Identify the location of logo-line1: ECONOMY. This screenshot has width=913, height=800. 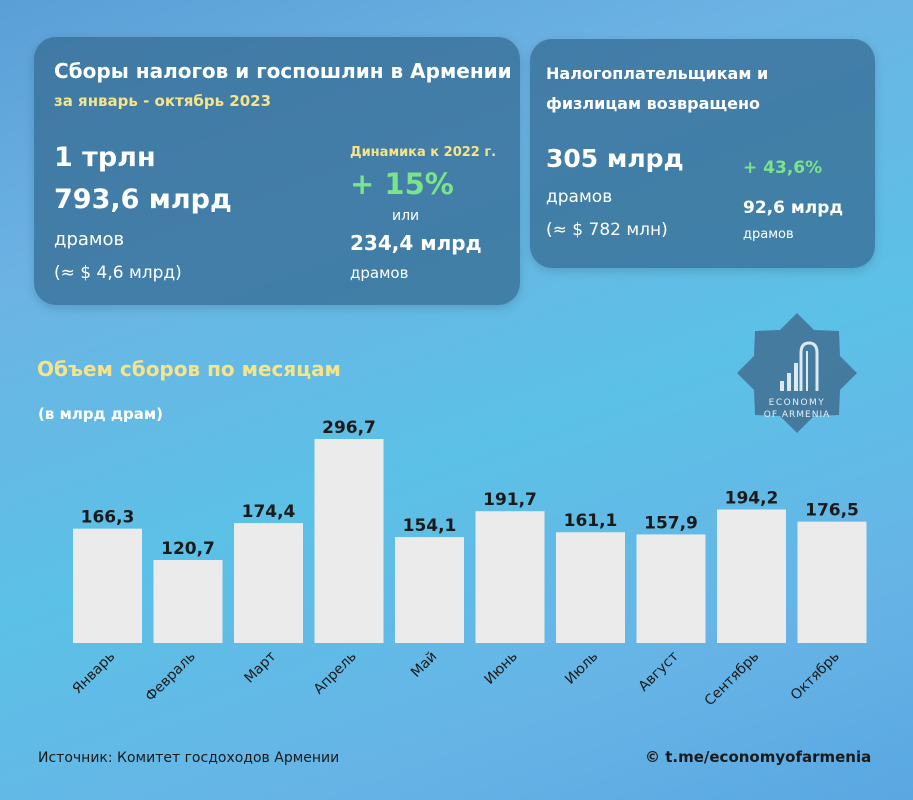
(797, 403).